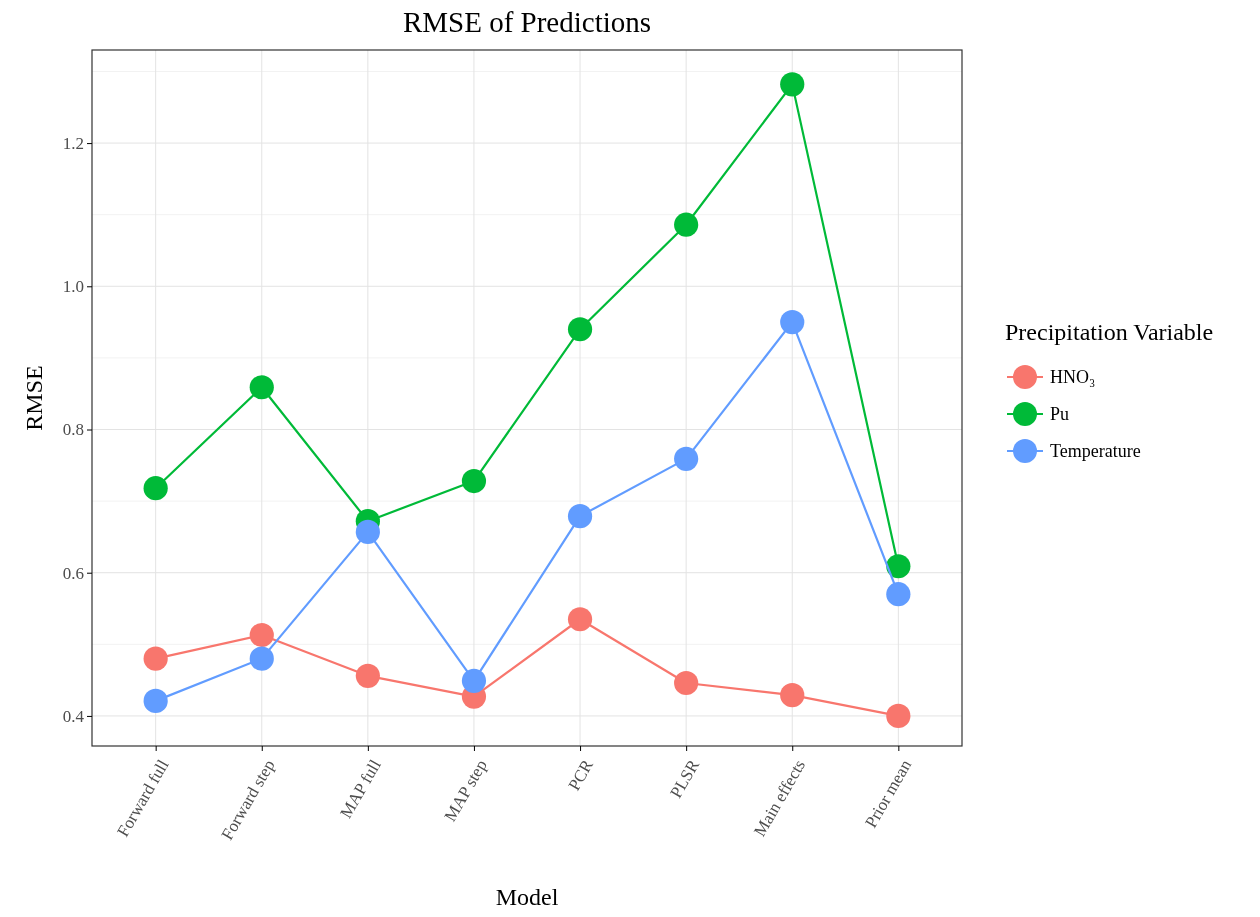 Image resolution: width=1260 pixels, height=917 pixels. Describe the element at coordinates (527, 897) in the screenshot. I see `x-axis-title: Model` at that location.